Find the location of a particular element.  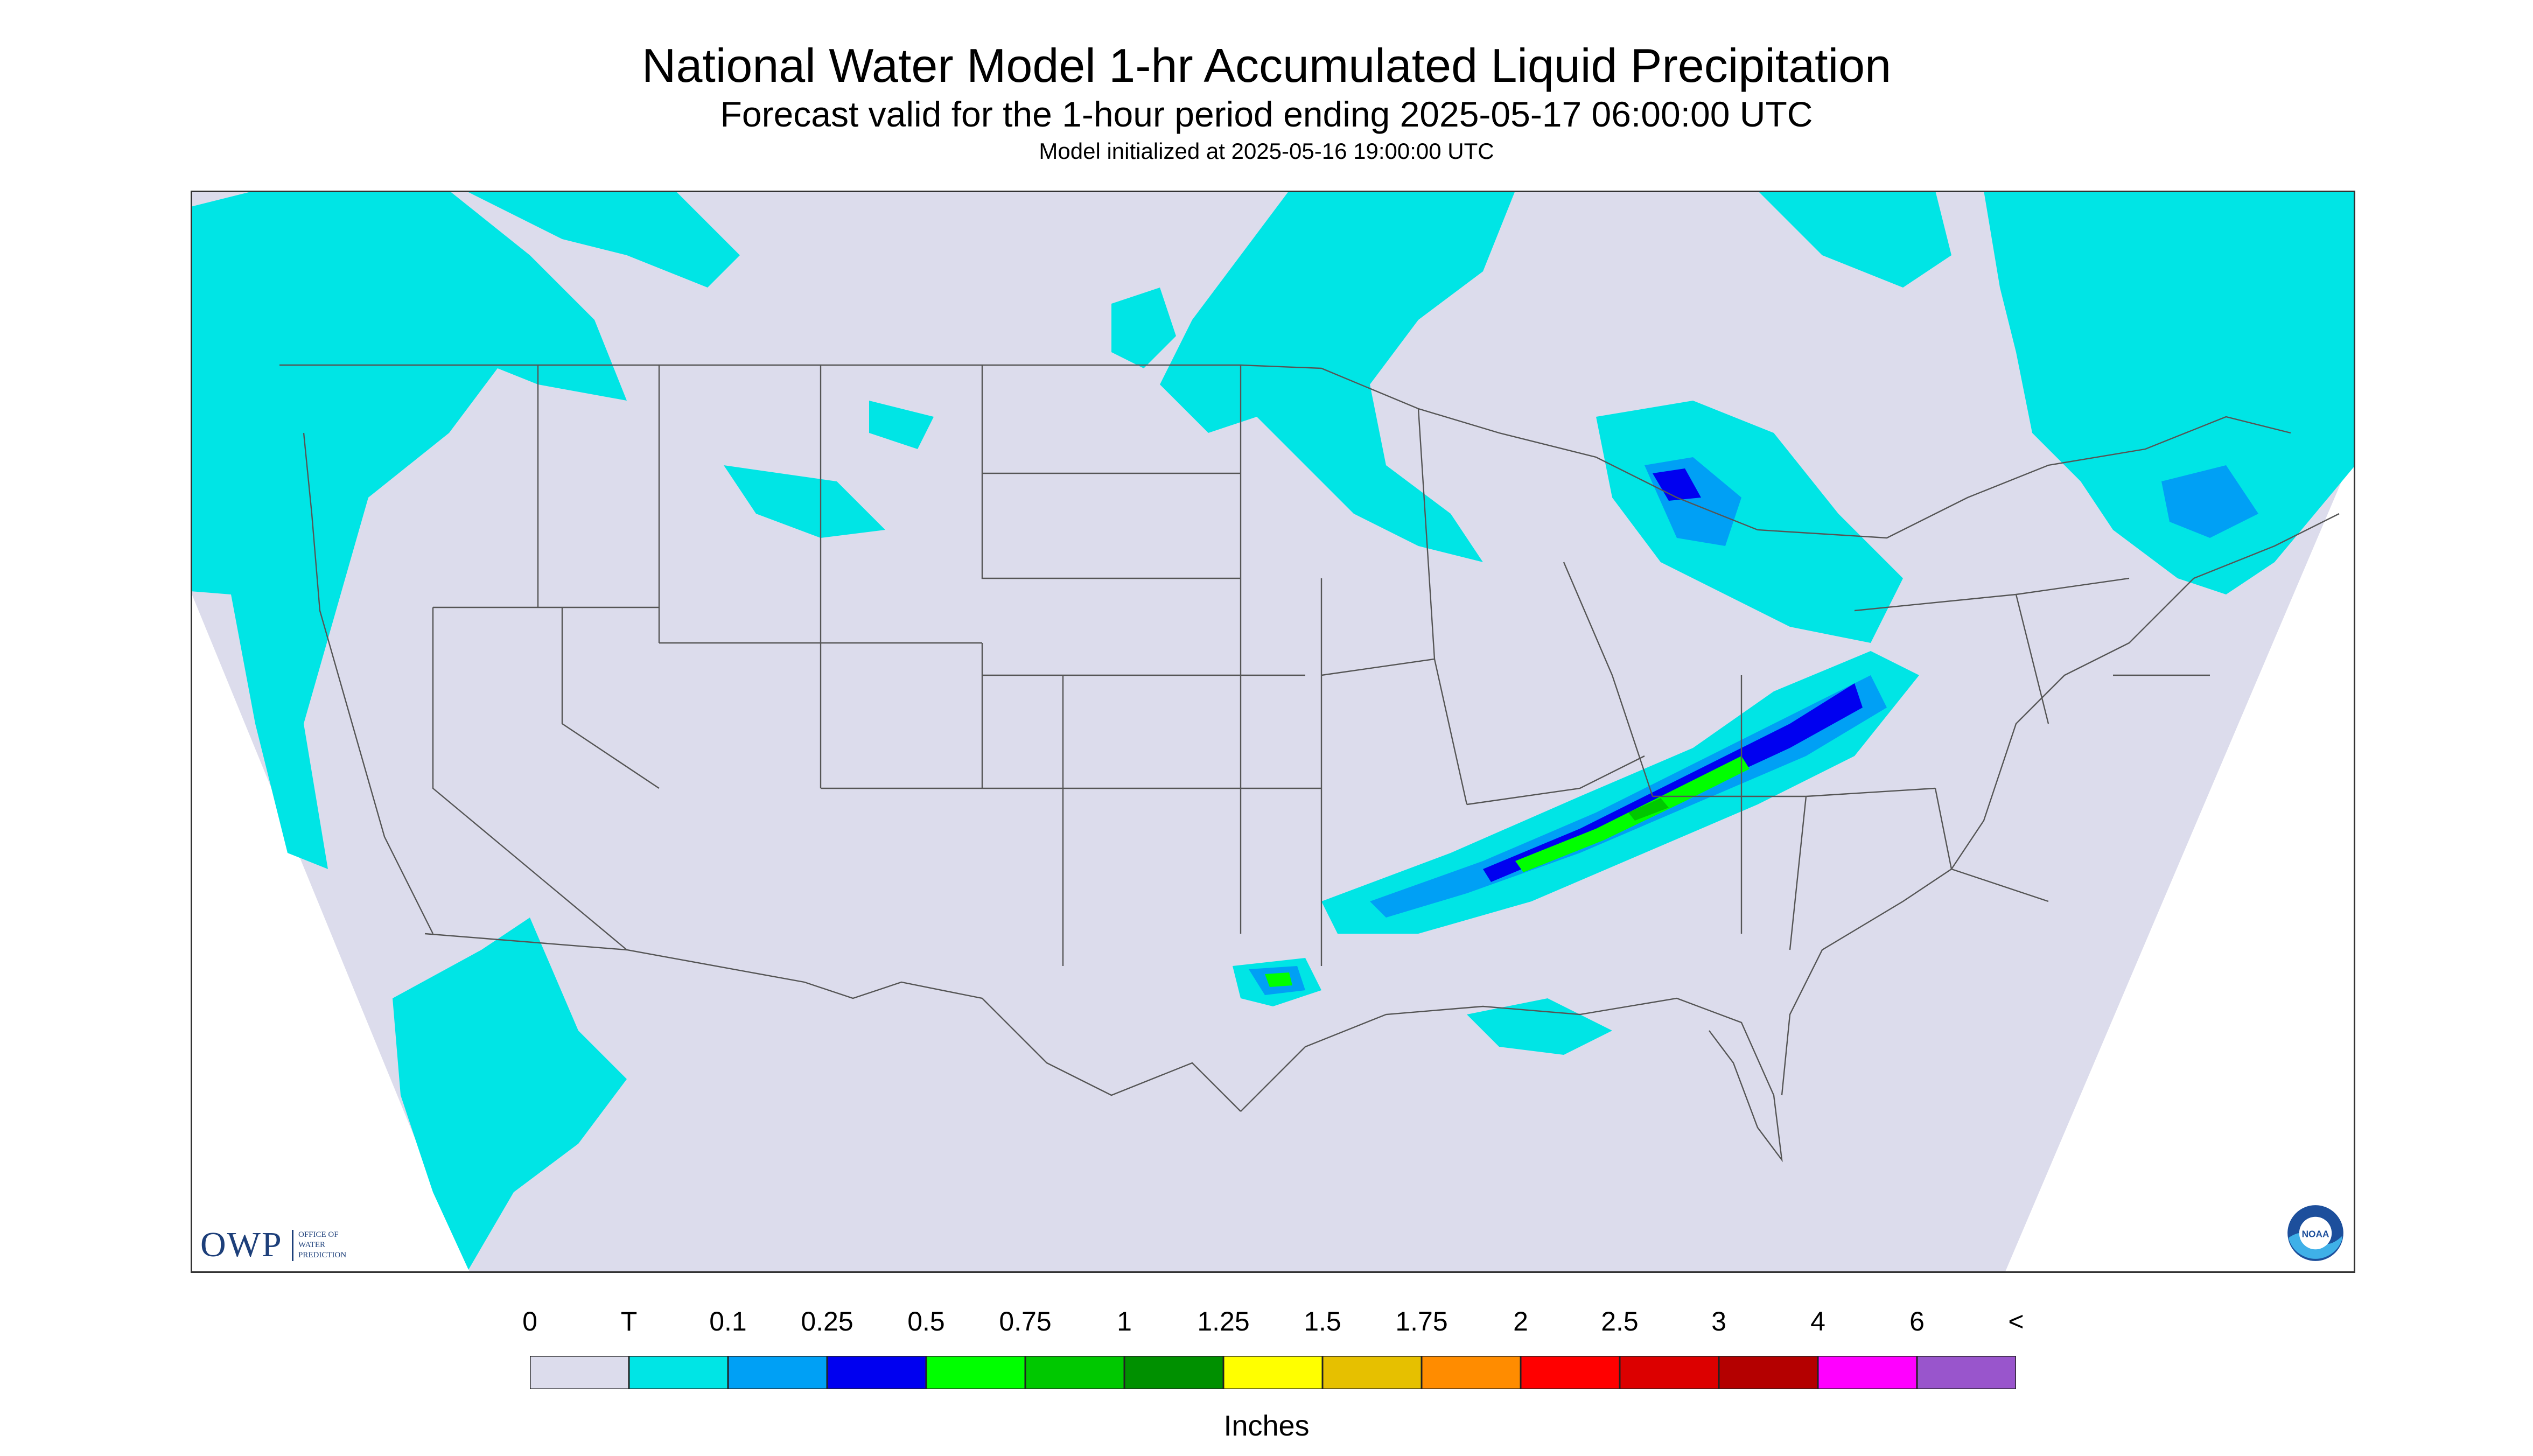

precip-band-light-blue is located at coordinates (1628, 796).